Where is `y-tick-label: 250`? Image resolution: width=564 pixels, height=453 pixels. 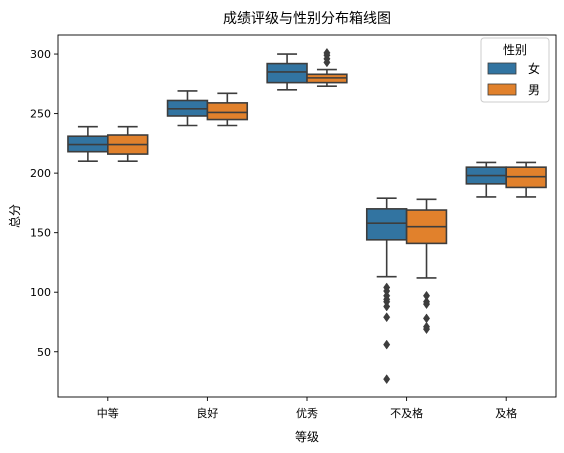
y-tick-label: 250 is located at coordinates (40, 114).